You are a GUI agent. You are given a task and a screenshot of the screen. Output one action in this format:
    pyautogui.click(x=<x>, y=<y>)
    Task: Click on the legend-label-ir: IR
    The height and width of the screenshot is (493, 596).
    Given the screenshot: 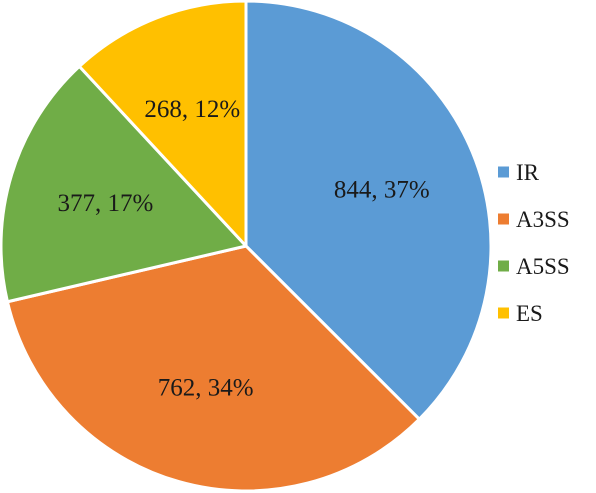 What is the action you would take?
    pyautogui.click(x=528, y=172)
    